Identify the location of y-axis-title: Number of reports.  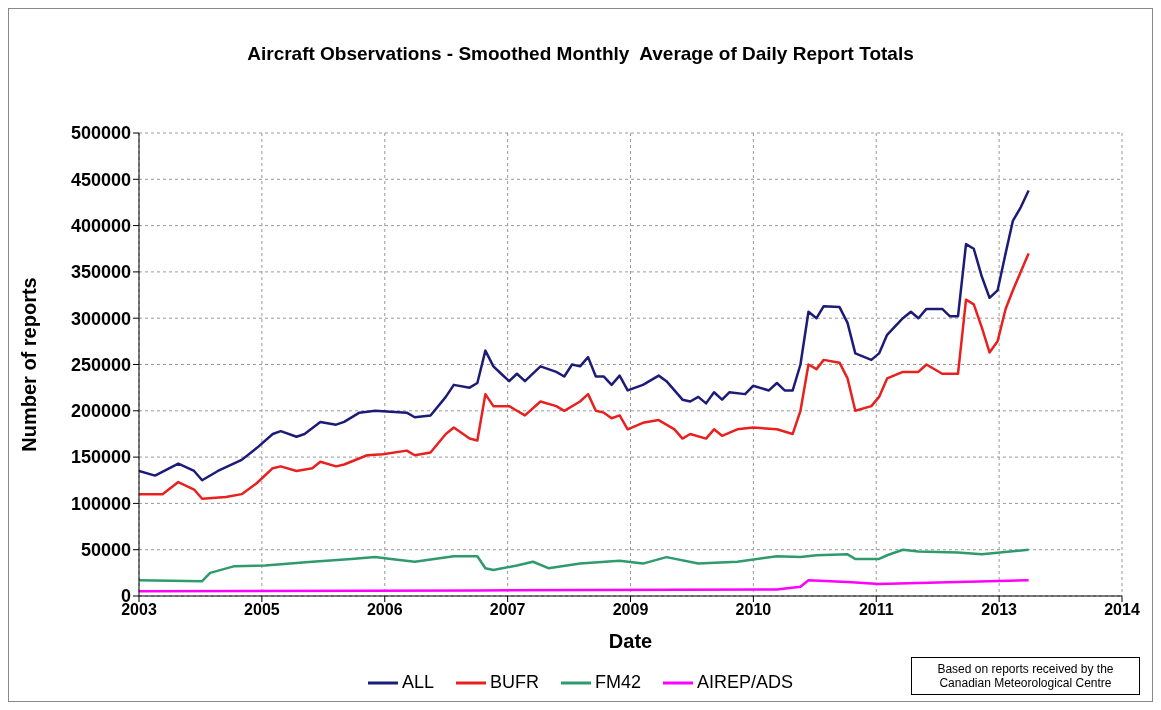
(29, 364).